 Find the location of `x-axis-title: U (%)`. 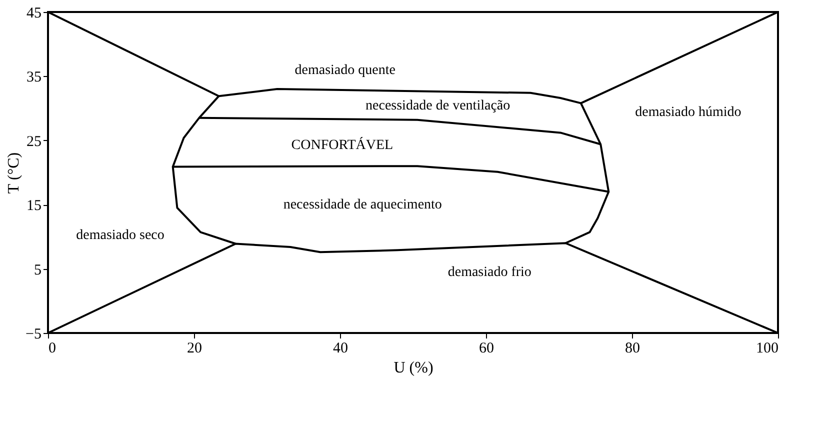

x-axis-title: U (%) is located at coordinates (414, 368).